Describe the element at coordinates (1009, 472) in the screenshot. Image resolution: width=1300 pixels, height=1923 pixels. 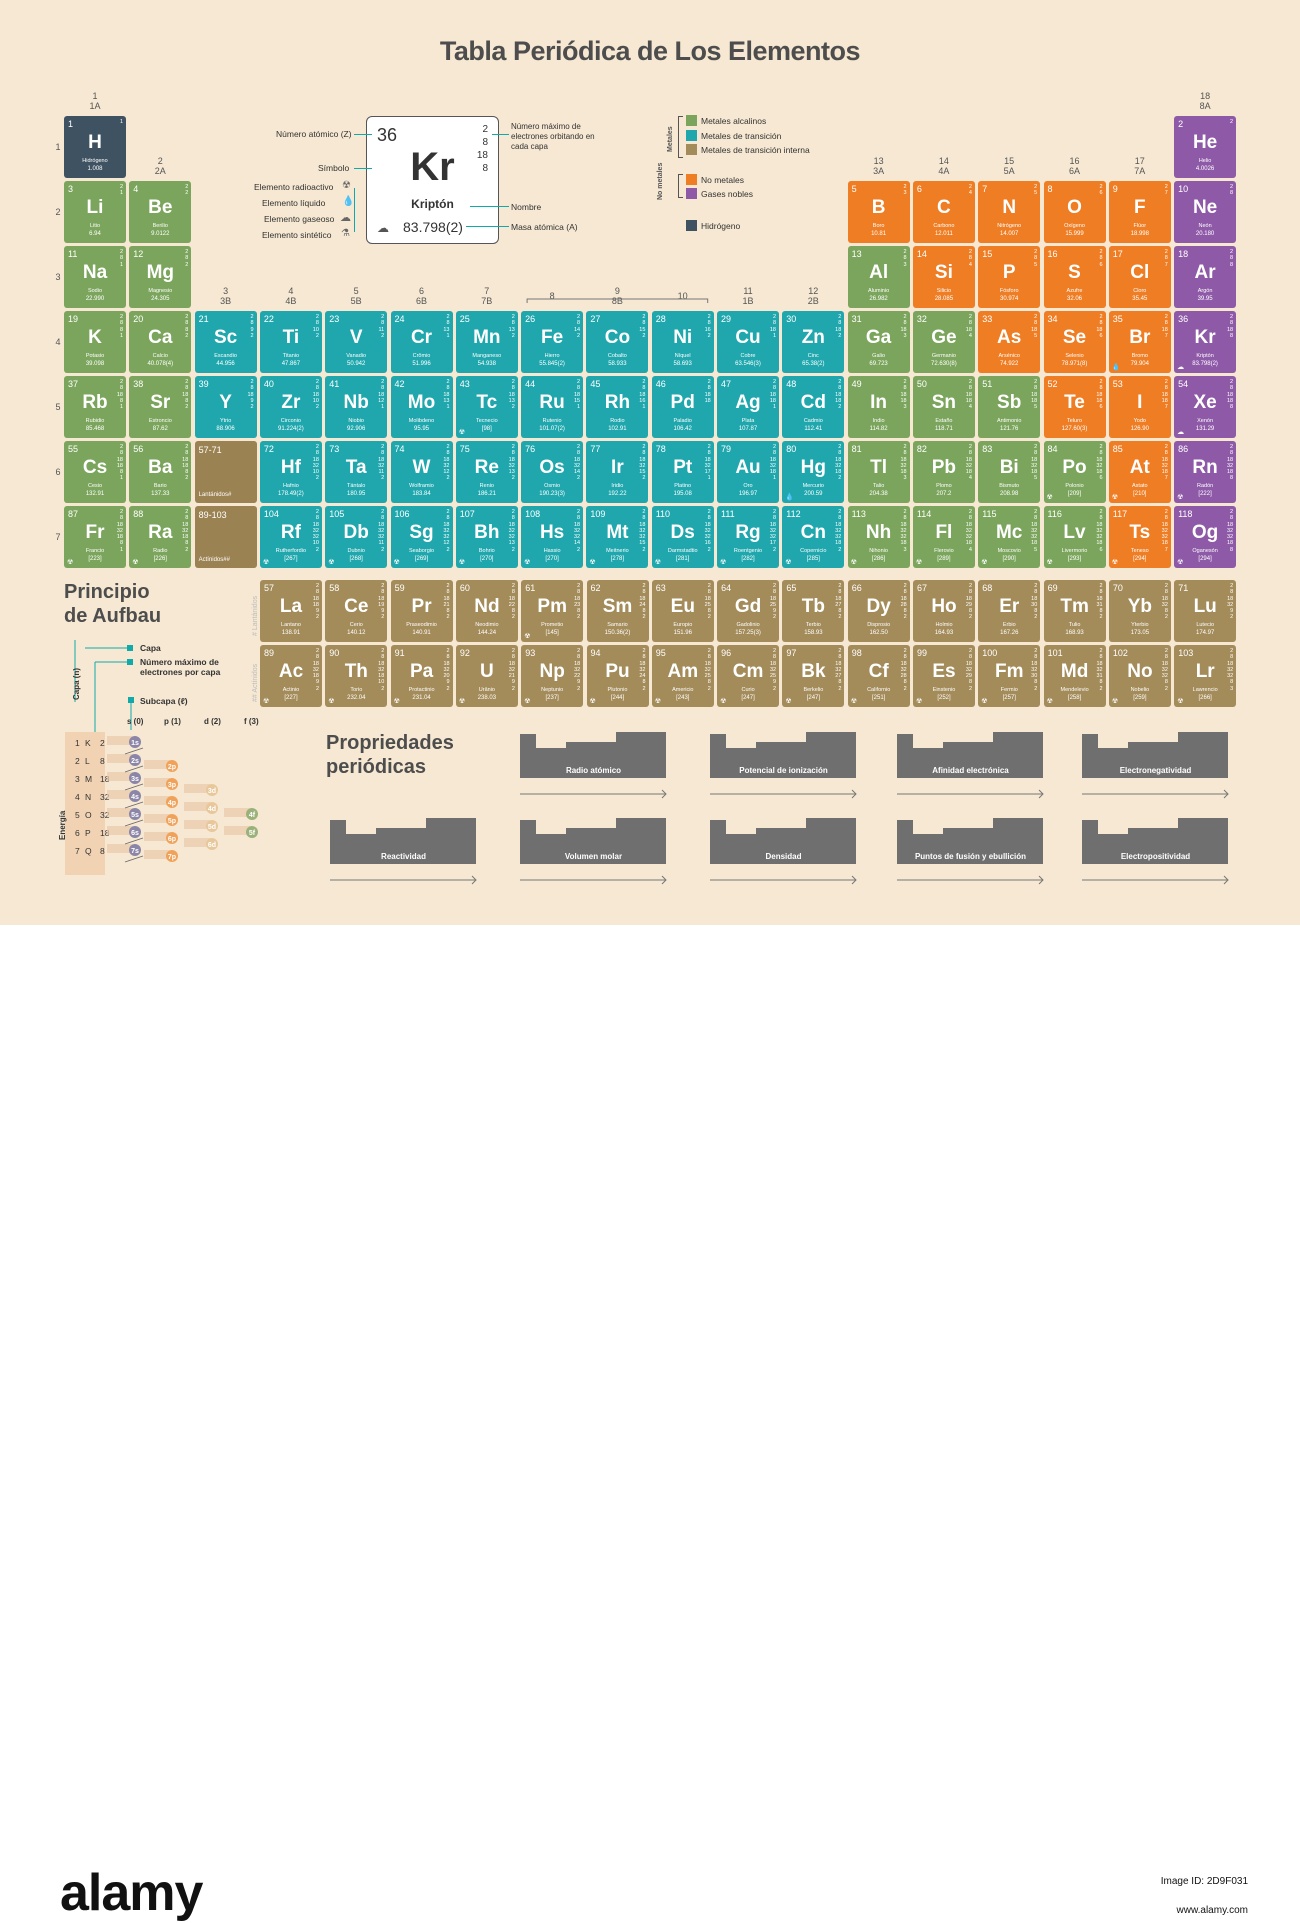
I see `element-bi: 83 Bi Bismuto 208.98 2 8 18 32 18 5` at that location.